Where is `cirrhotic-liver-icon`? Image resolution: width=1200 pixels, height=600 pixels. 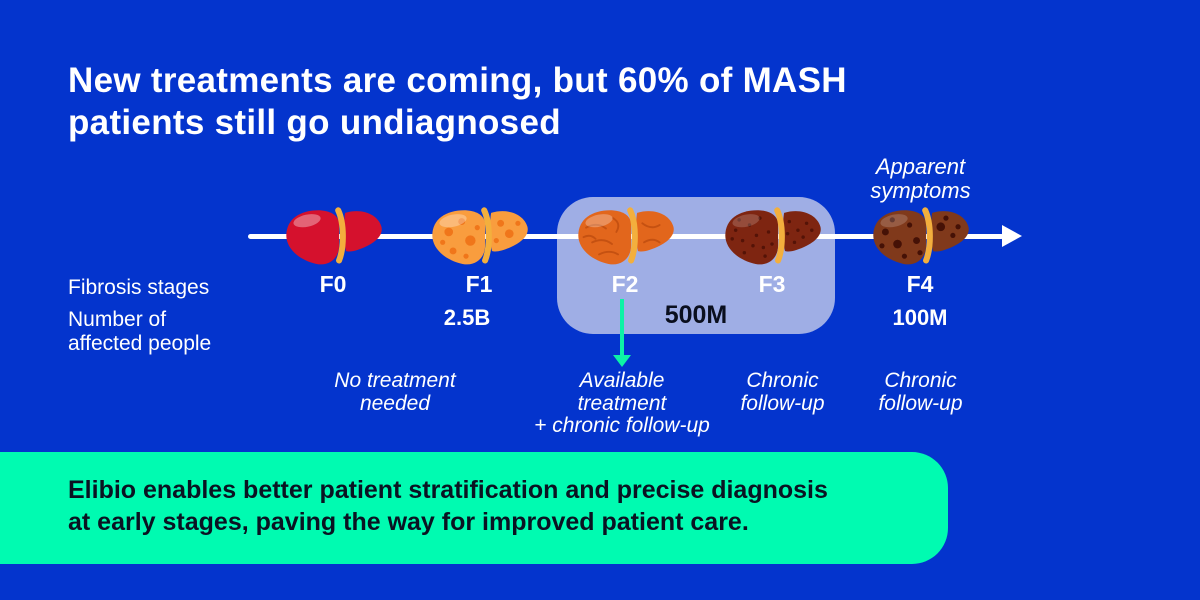 cirrhotic-liver-icon is located at coordinates (921, 236).